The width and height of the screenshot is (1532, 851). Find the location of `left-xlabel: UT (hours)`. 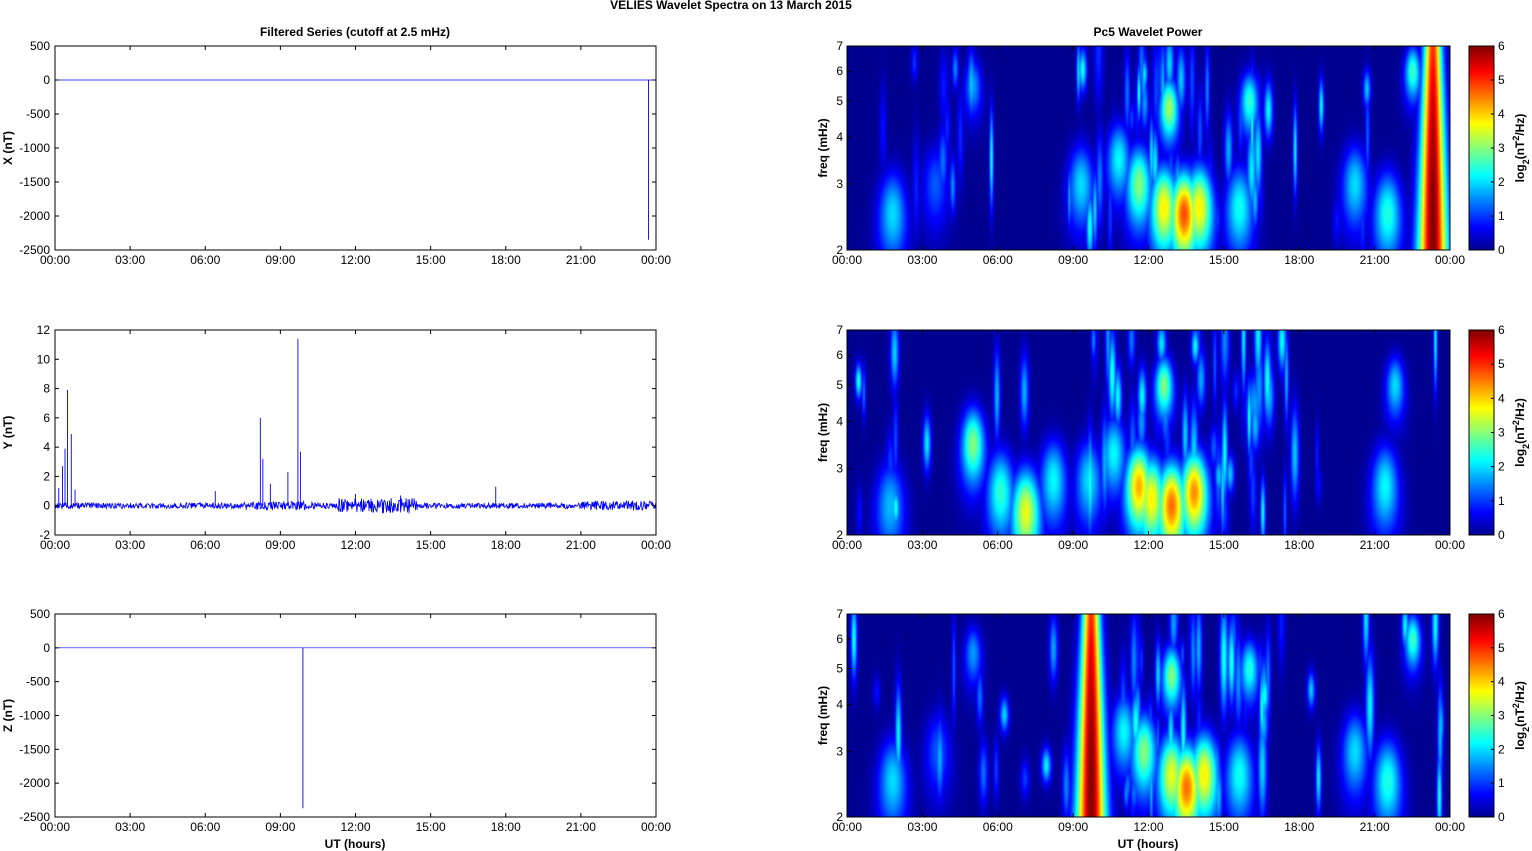

left-xlabel: UT (hours) is located at coordinates (355, 844).